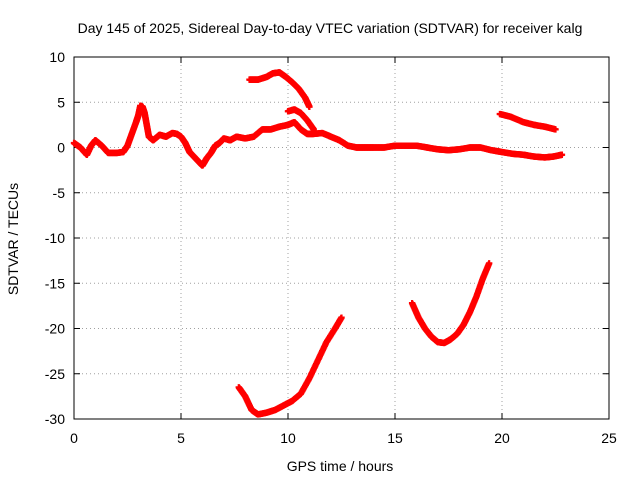 The image size is (640, 480). I want to click on x-tick-label: 5, so click(181, 438).